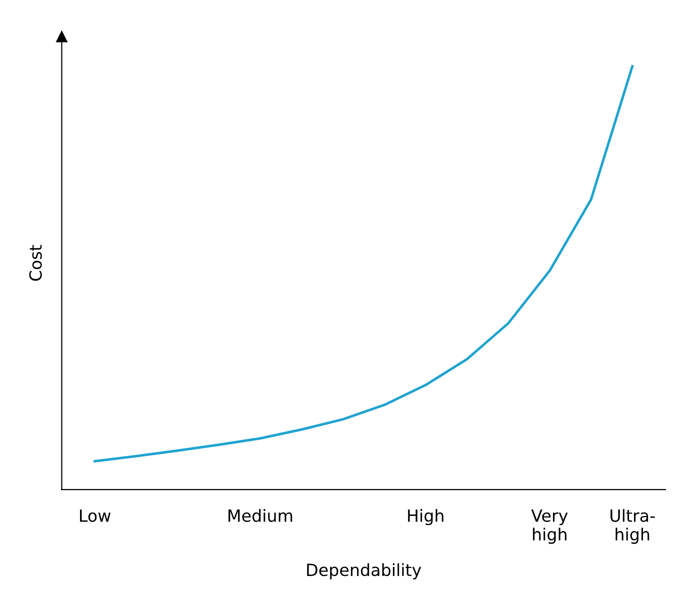 The width and height of the screenshot is (686, 612). Describe the element at coordinates (35, 263) in the screenshot. I see `y-axis-title: Cost` at that location.